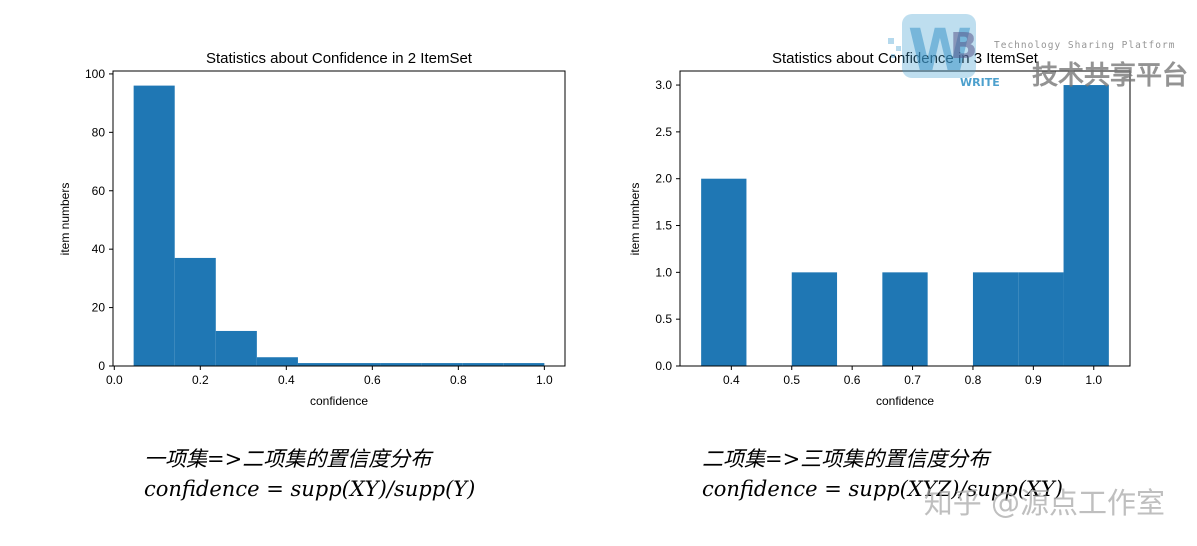 This screenshot has height=546, width=1197. What do you see at coordinates (339, 58) in the screenshot?
I see `chart-title: Statistics about Confidence in 2 ItemSet` at bounding box center [339, 58].